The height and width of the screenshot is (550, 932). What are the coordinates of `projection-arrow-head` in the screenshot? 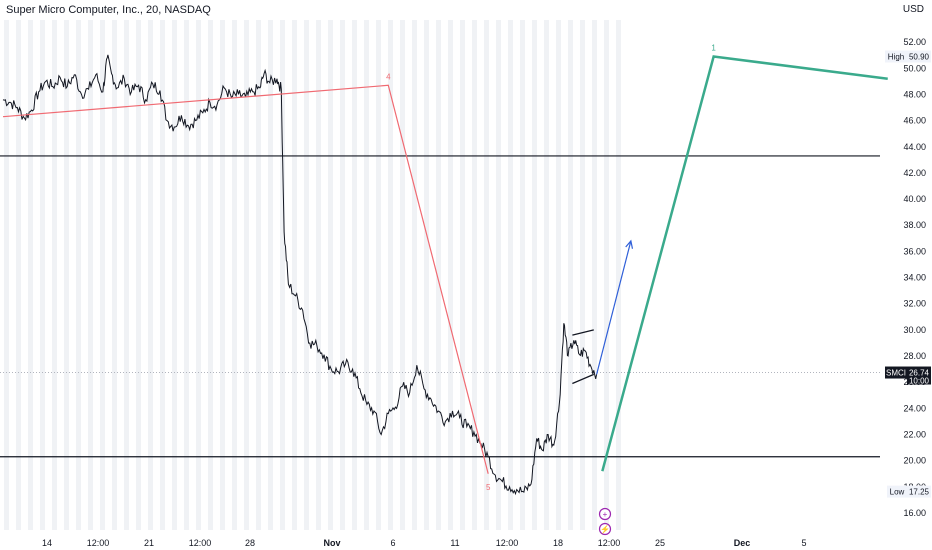 It's located at (629, 244).